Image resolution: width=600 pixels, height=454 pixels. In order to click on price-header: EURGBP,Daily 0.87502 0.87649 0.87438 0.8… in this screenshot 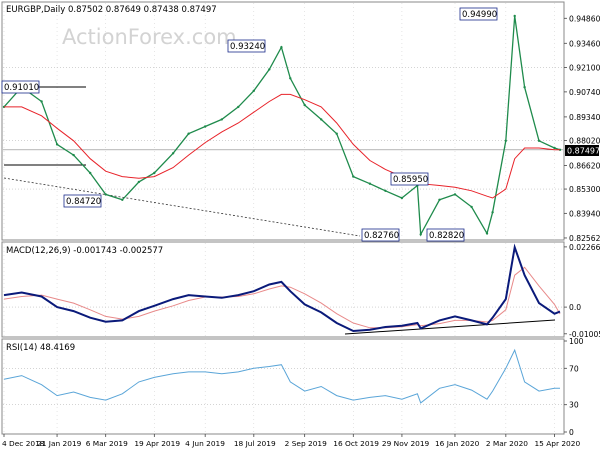, I will do `click(111, 10)`.